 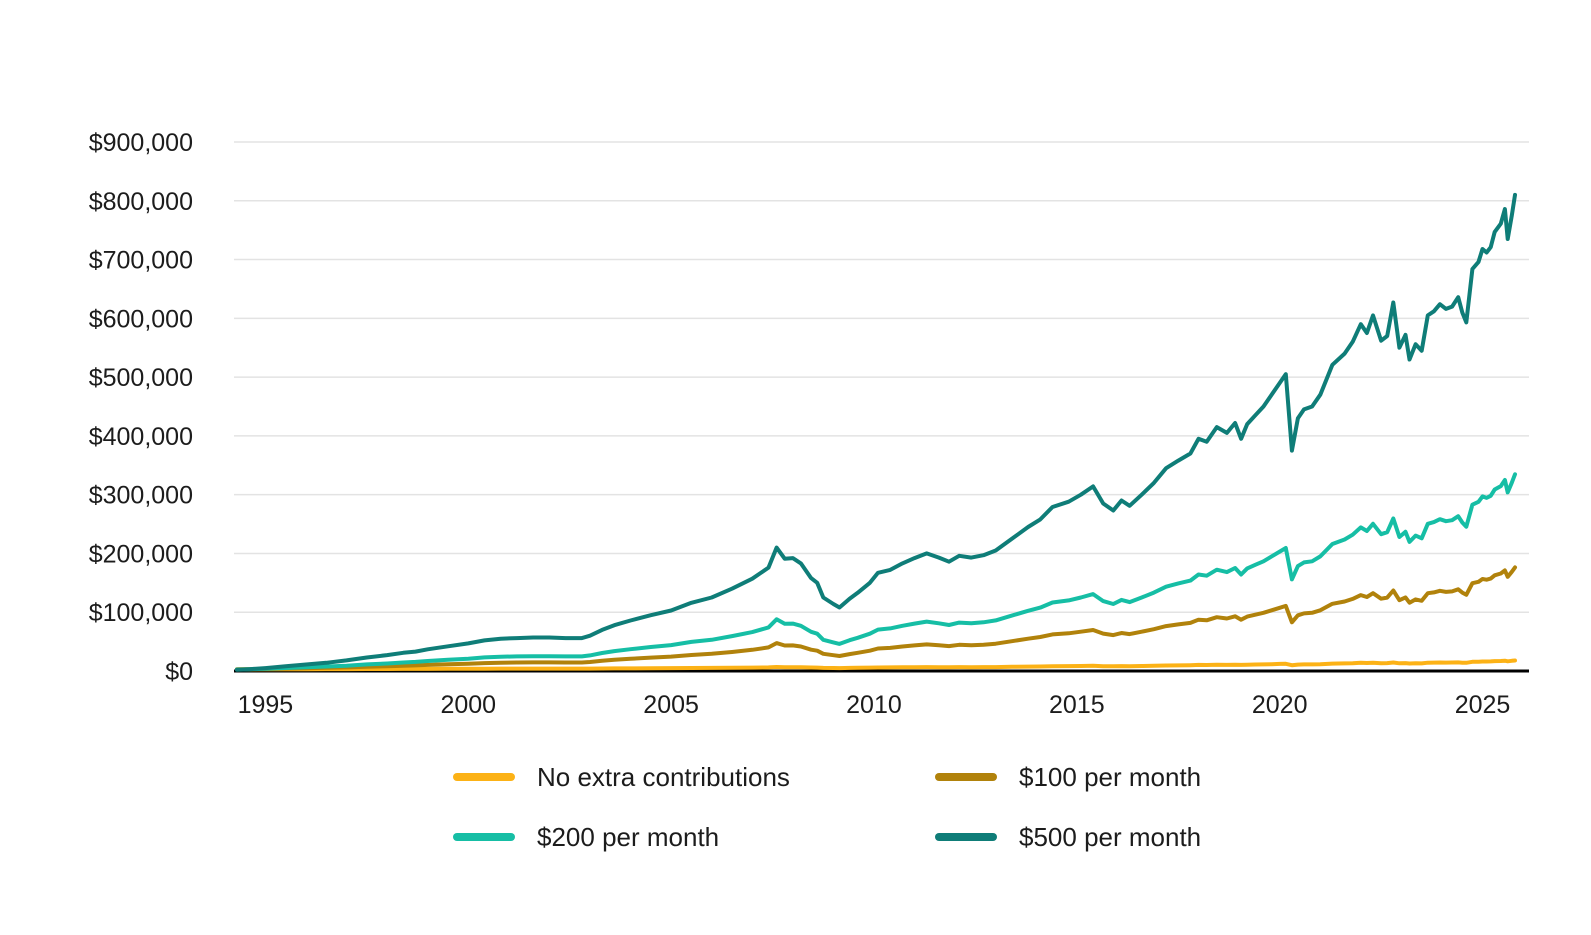 What do you see at coordinates (484, 777) in the screenshot?
I see `legend-swatch-no-extra-contributions-icon` at bounding box center [484, 777].